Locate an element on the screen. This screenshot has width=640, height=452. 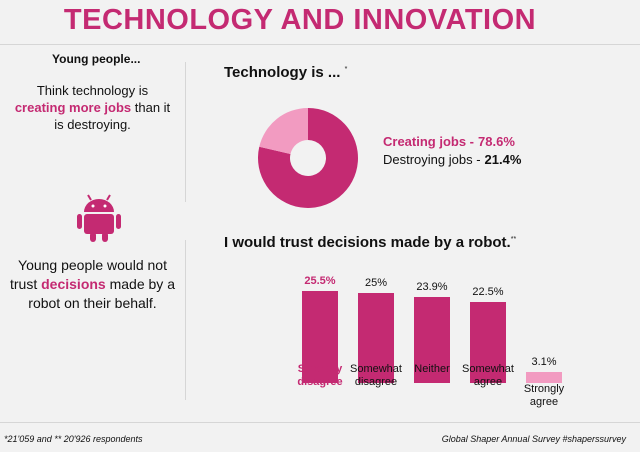
value-label: 21.4% is located at coordinates (503, 159).